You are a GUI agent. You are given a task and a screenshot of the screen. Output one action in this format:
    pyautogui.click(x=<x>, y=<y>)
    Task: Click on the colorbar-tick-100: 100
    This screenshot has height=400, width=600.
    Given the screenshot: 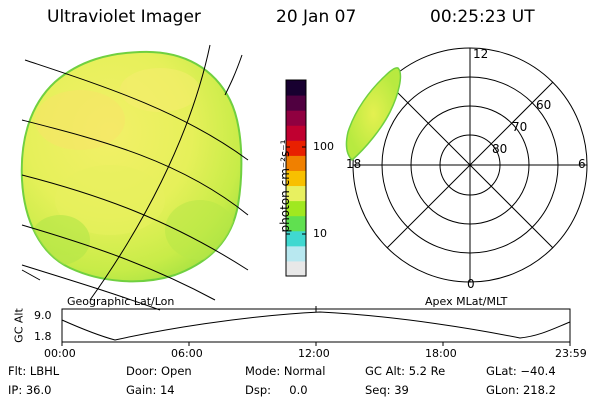 What is the action you would take?
    pyautogui.click(x=323, y=146)
    